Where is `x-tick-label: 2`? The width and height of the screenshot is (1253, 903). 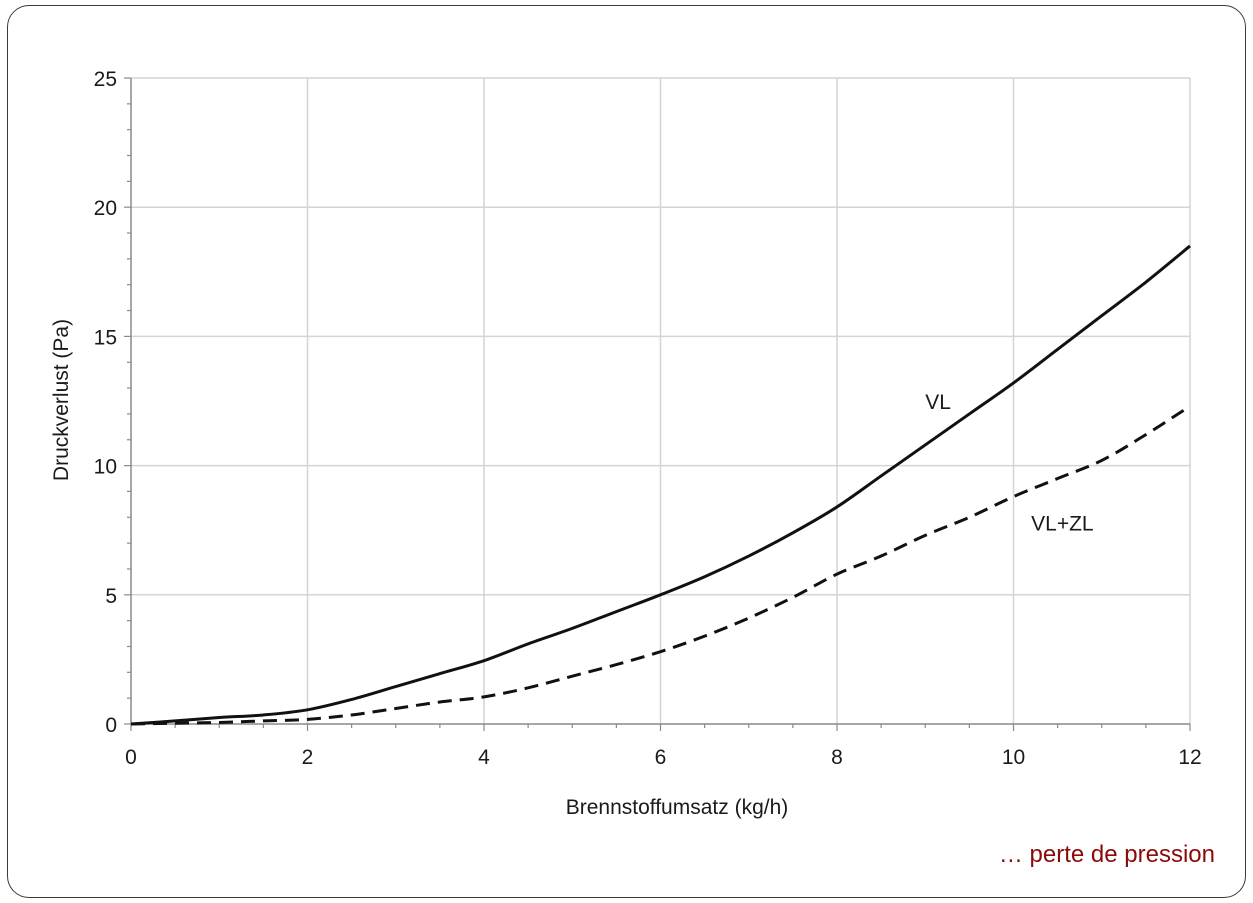
x-tick-label: 2 is located at coordinates (308, 757).